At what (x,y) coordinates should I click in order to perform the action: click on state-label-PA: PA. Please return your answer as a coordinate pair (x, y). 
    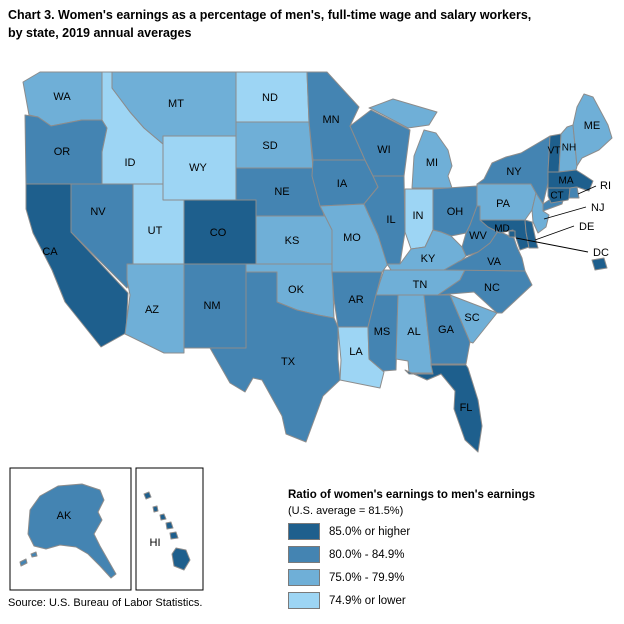
    Looking at the image, I should click on (503, 204).